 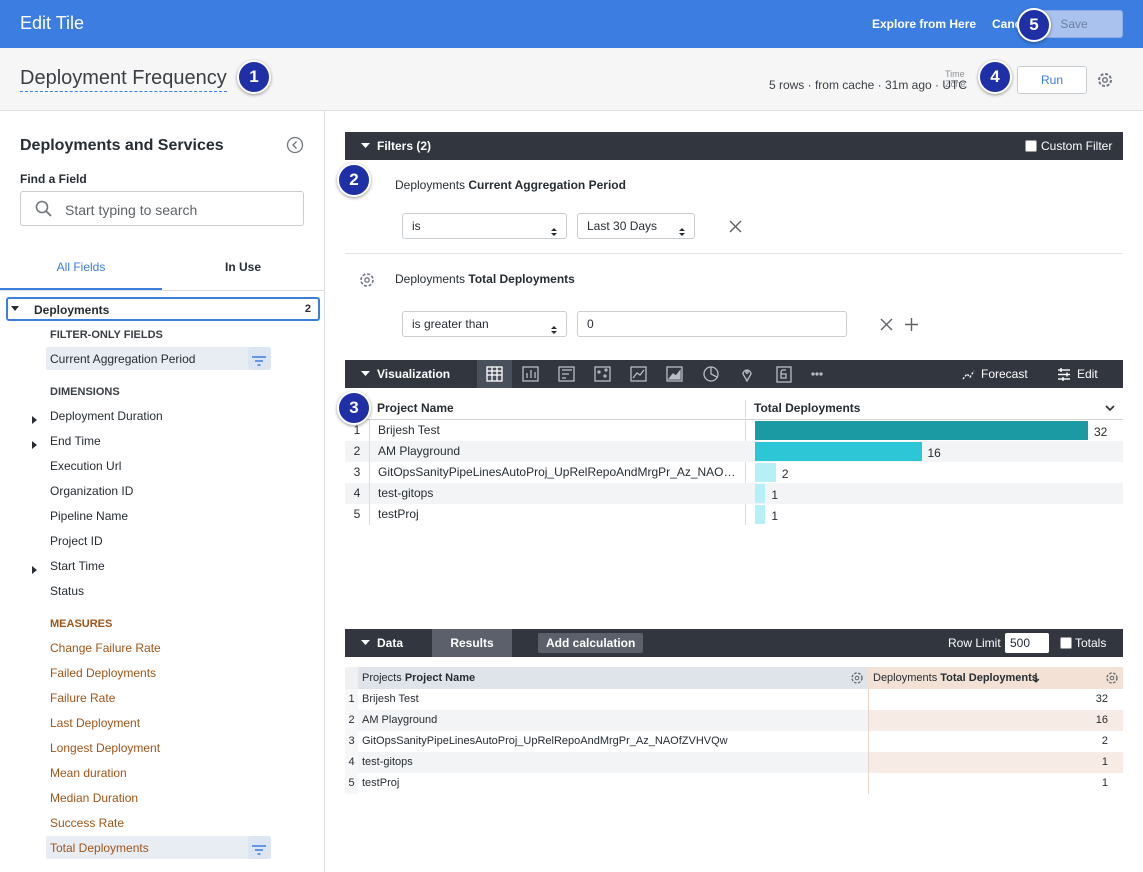 What do you see at coordinates (955, 678) in the screenshot?
I see `header-text: Deployments Total Deployments` at bounding box center [955, 678].